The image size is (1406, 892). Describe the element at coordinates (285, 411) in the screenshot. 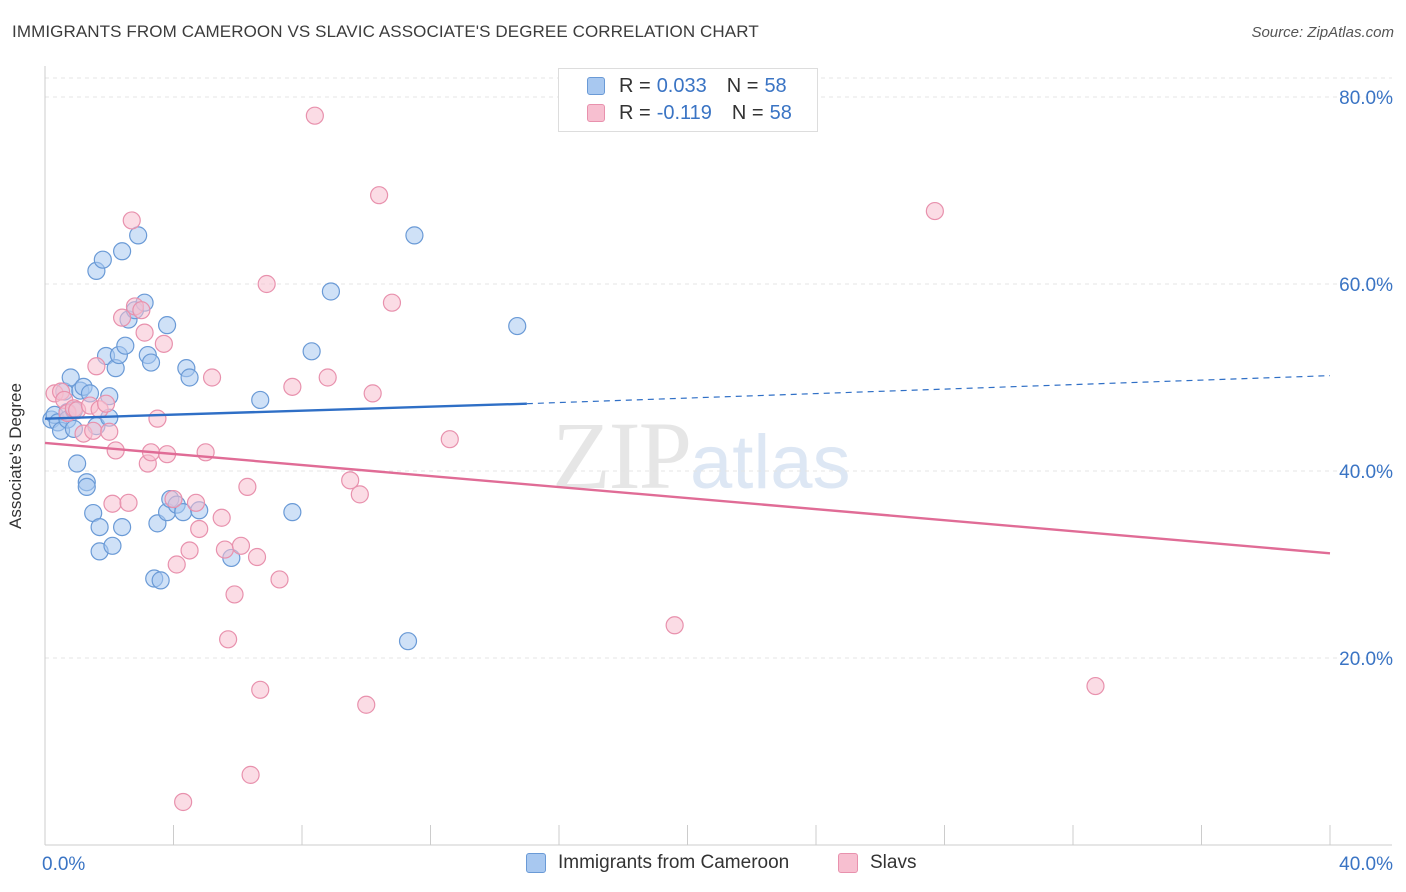

I see `cameroon-trend-line` at that location.